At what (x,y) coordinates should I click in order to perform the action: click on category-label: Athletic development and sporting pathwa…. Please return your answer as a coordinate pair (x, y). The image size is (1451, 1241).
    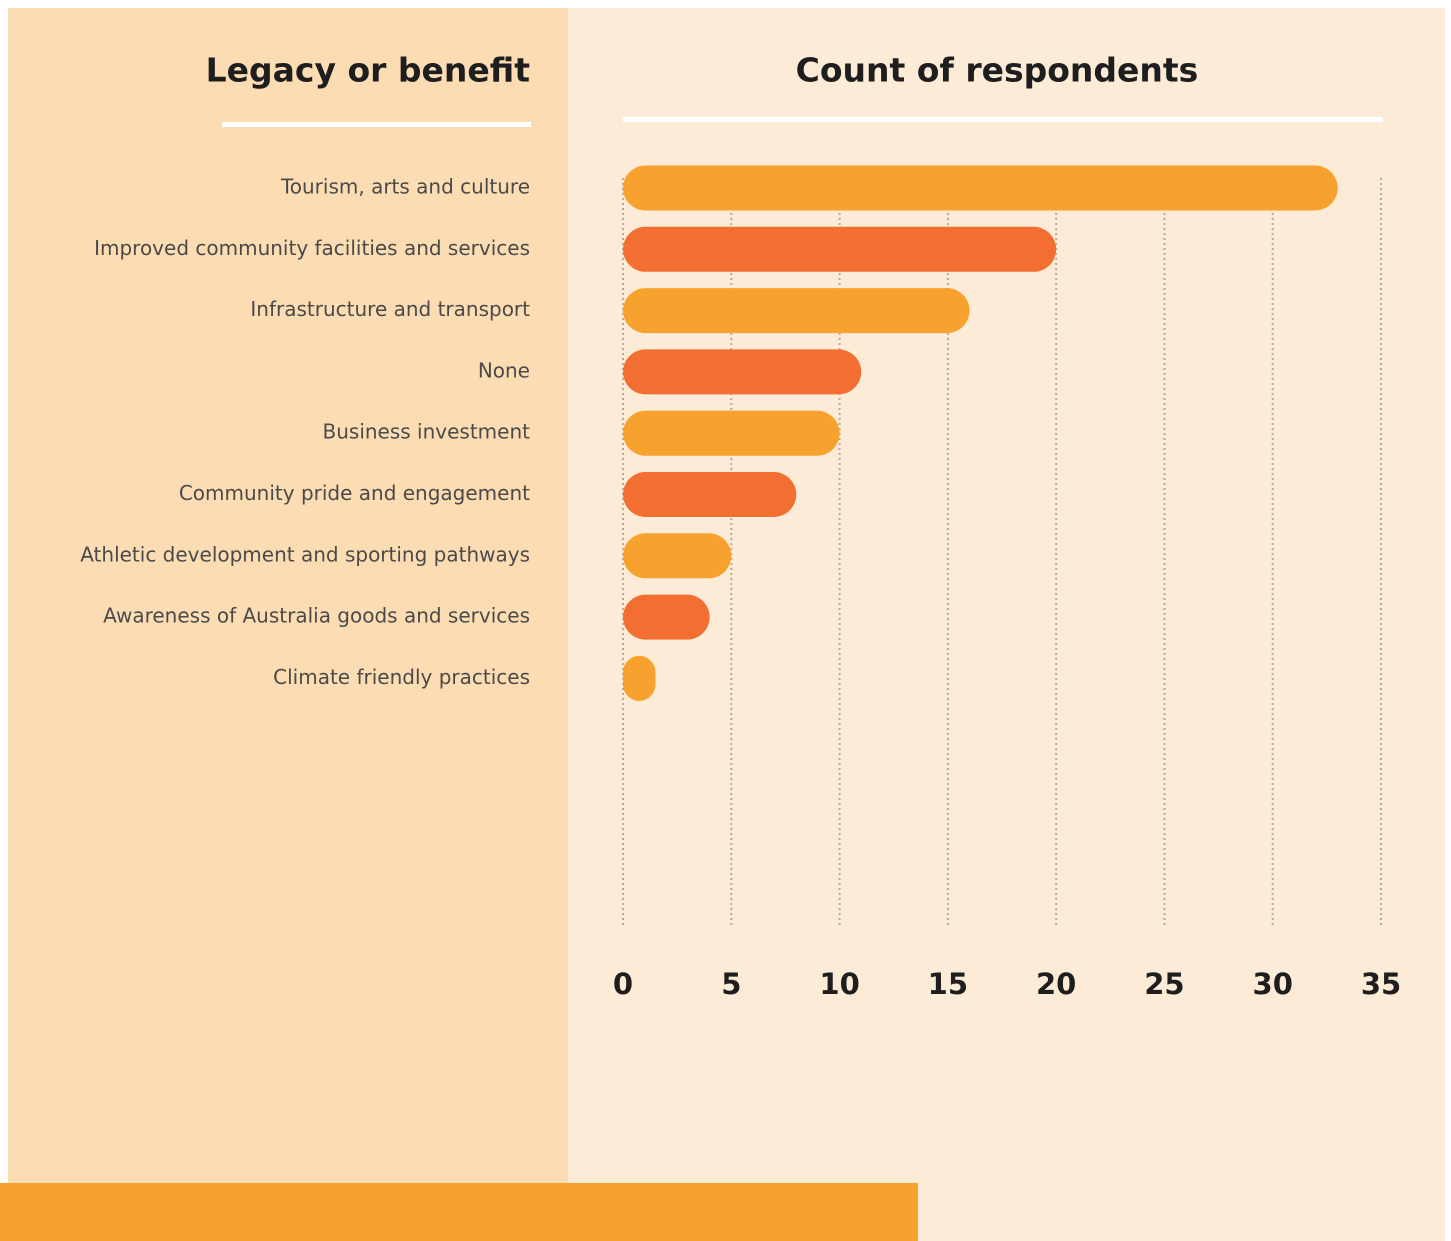
    Looking at the image, I should click on (305, 554).